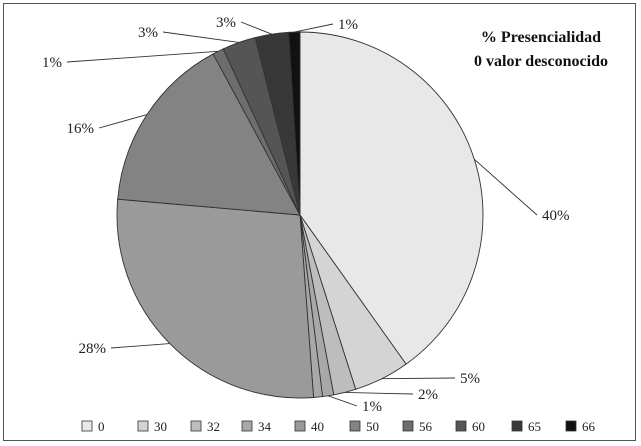  What do you see at coordinates (152, 426) in the screenshot?
I see `legend-item-30: 30` at bounding box center [152, 426].